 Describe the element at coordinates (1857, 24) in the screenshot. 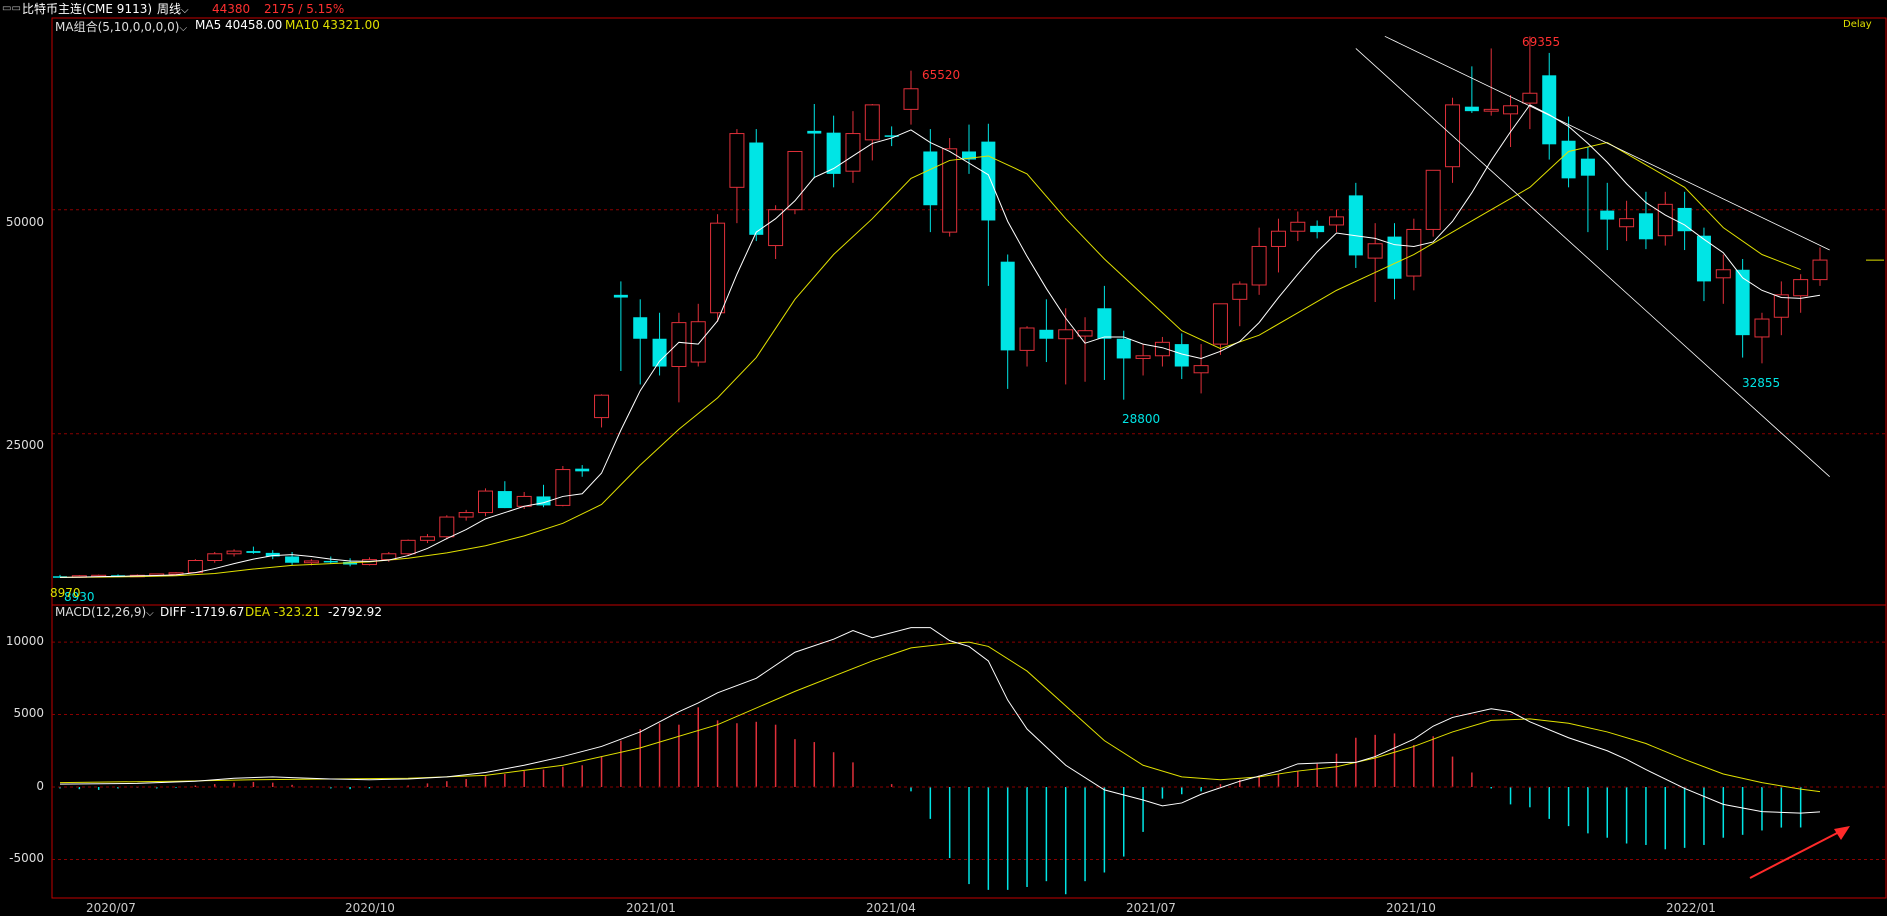

I see `delay-label: Delay` at that location.